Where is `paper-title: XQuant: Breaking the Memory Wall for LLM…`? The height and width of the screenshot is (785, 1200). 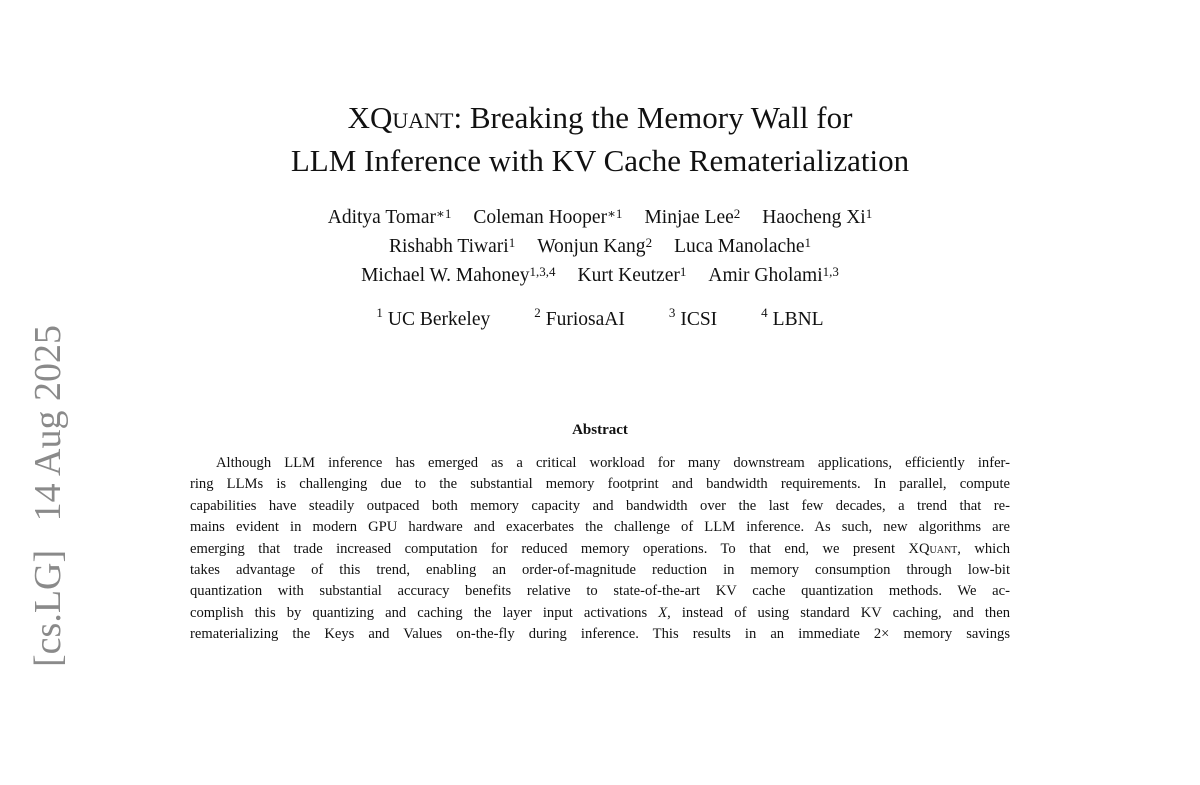 paper-title: XQuant: Breaking the Memory Wall for LLM… is located at coordinates (600, 139).